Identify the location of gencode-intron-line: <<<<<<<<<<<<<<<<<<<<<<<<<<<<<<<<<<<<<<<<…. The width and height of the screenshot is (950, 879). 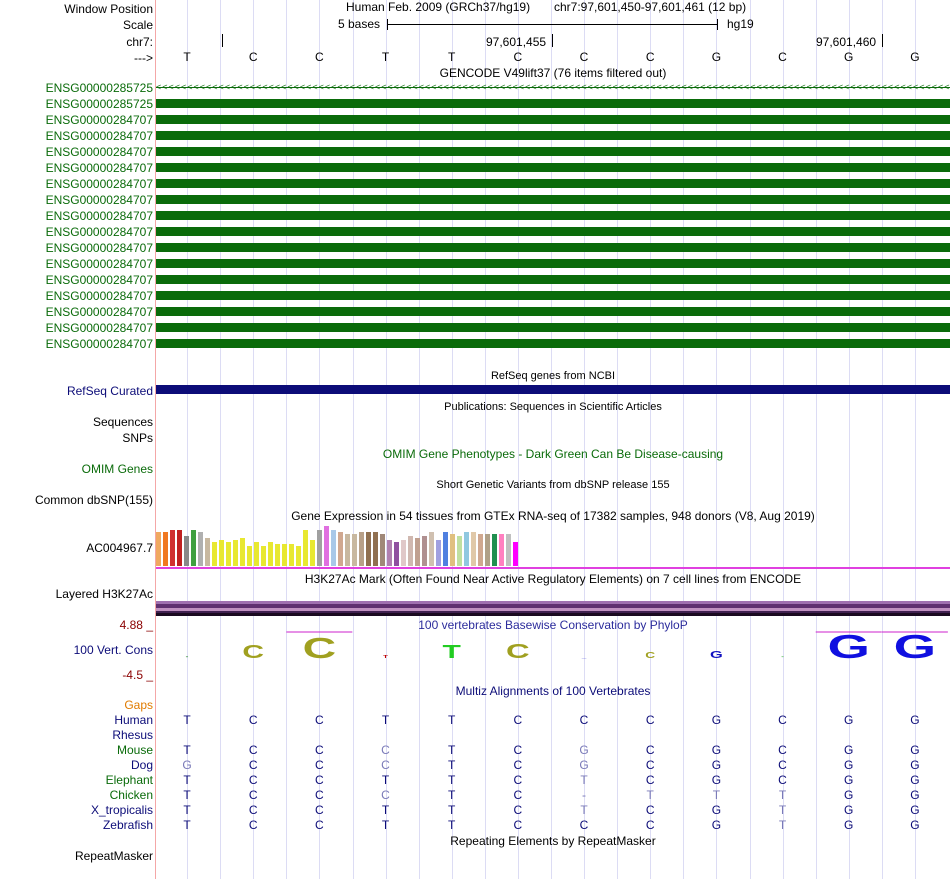
(553, 87).